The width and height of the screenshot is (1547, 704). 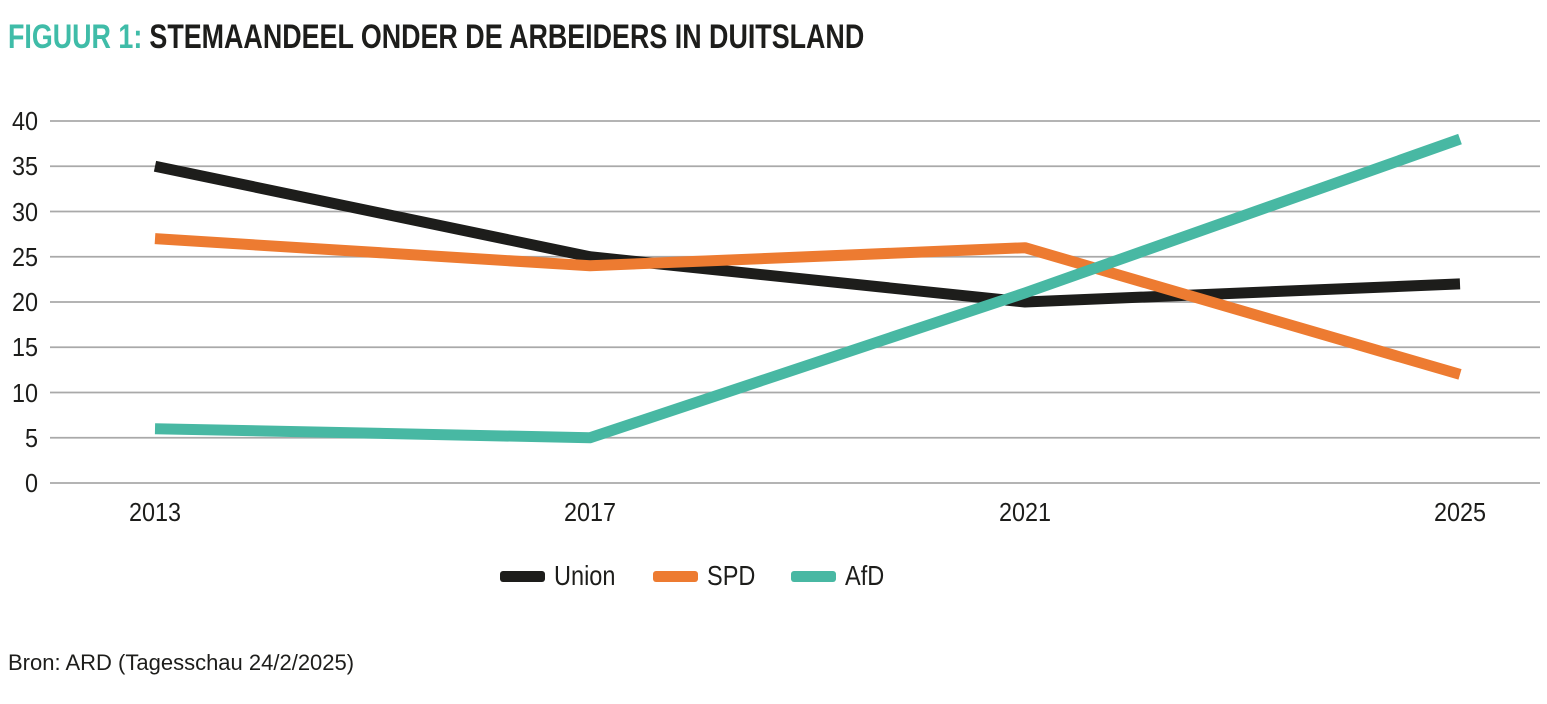 I want to click on figure-number-label: FIGUUR 1:, so click(x=75, y=37).